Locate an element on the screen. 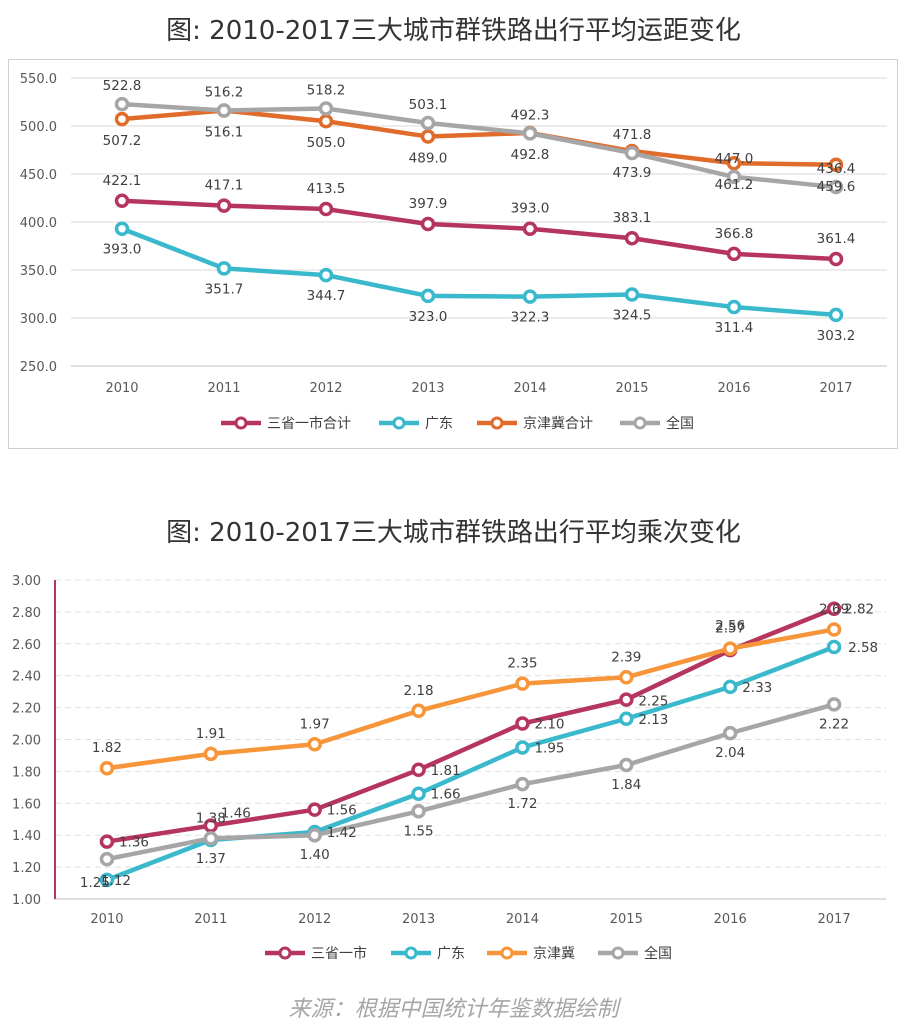 The width and height of the screenshot is (907, 1035). data-label: 2.13 is located at coordinates (653, 720).